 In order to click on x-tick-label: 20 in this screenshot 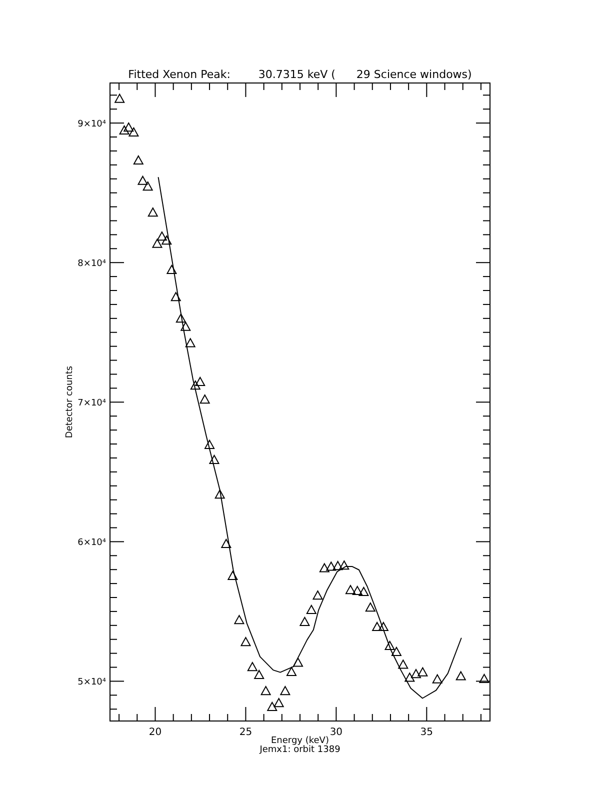, I will do `click(155, 732)`.